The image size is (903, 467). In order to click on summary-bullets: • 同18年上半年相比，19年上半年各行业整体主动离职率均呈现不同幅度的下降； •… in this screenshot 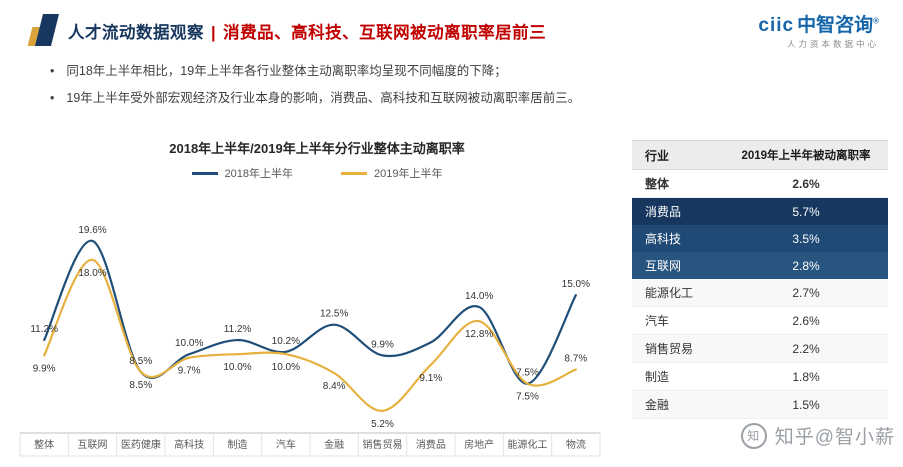, I will do `click(456, 90)`.